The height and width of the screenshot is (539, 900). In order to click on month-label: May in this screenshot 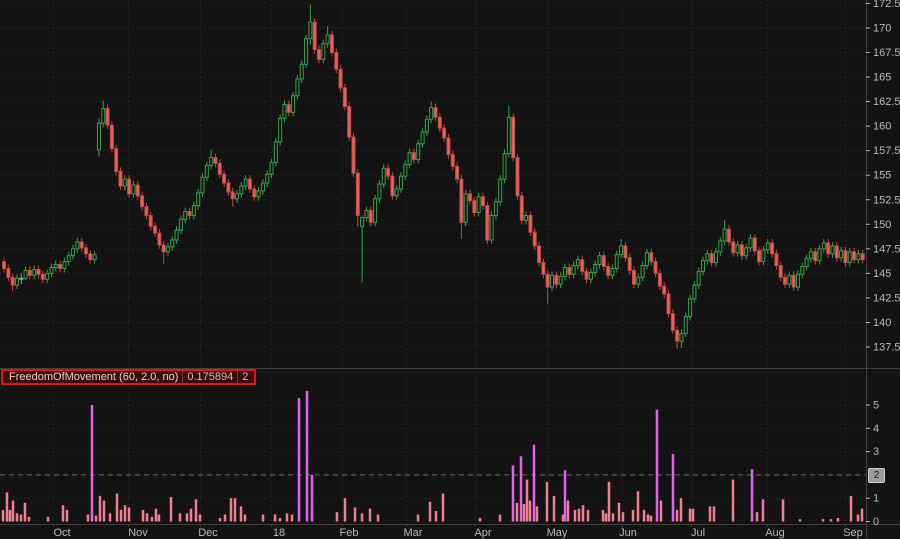, I will do `click(557, 533)`.